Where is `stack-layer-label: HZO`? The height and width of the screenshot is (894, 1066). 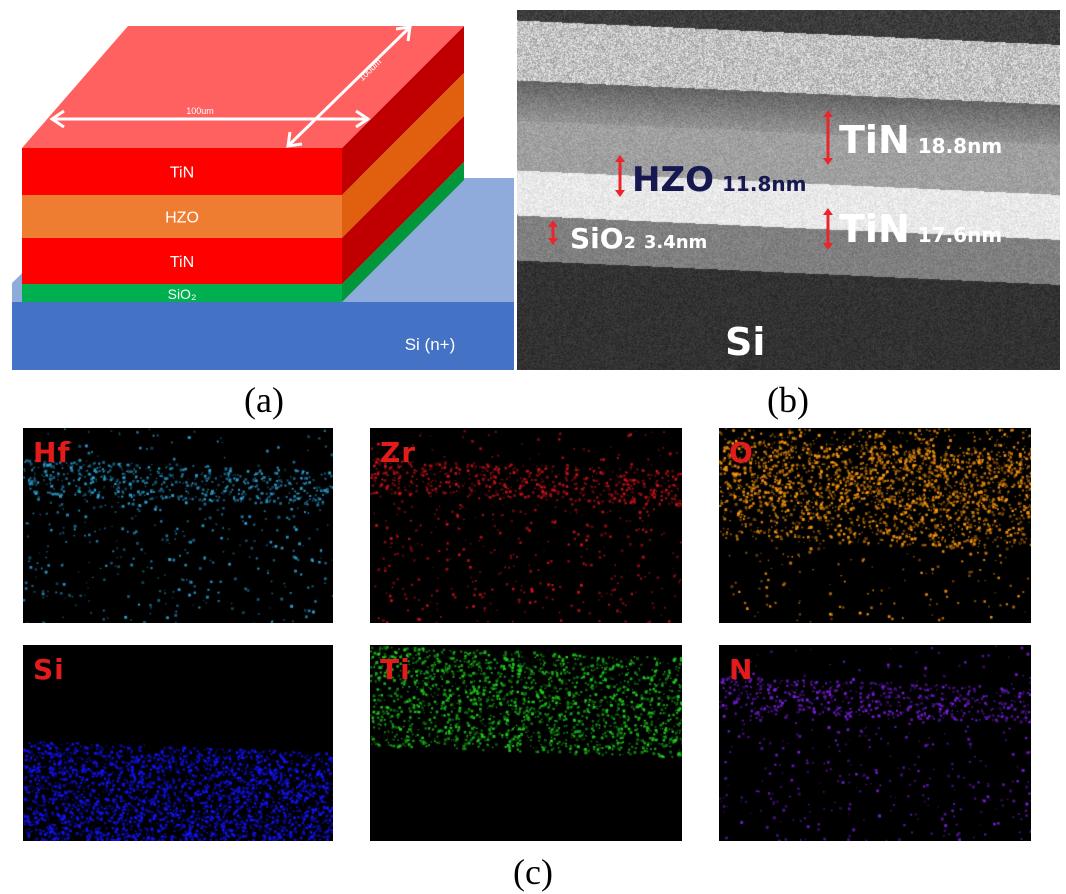
stack-layer-label: HZO is located at coordinates (182, 218).